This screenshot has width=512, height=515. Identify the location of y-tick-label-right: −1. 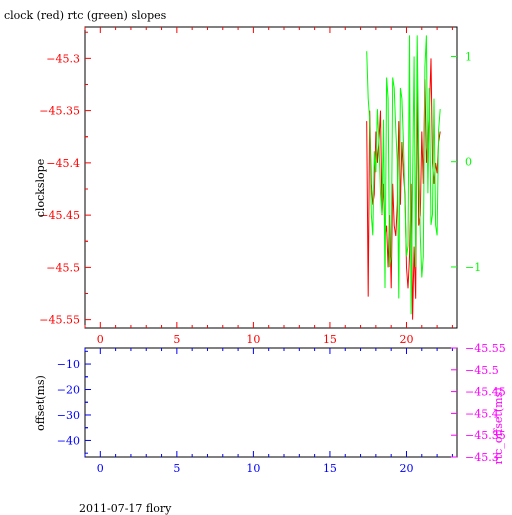
(473, 267).